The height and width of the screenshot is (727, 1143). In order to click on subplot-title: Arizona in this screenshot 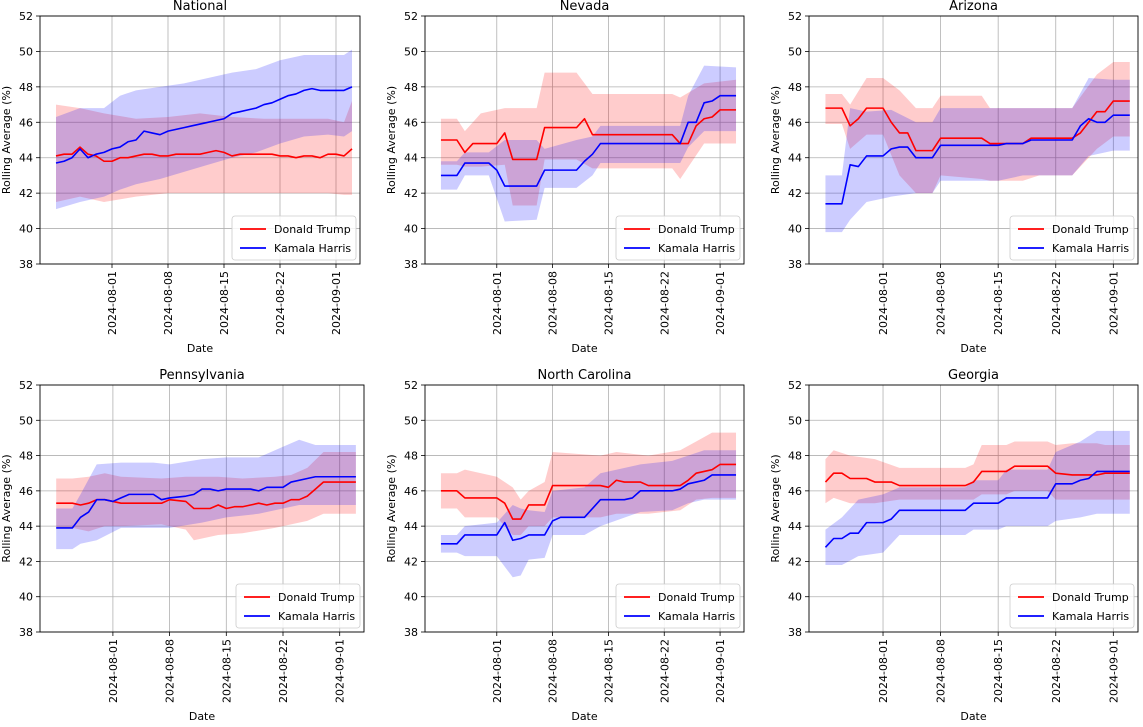, I will do `click(973, 7)`.